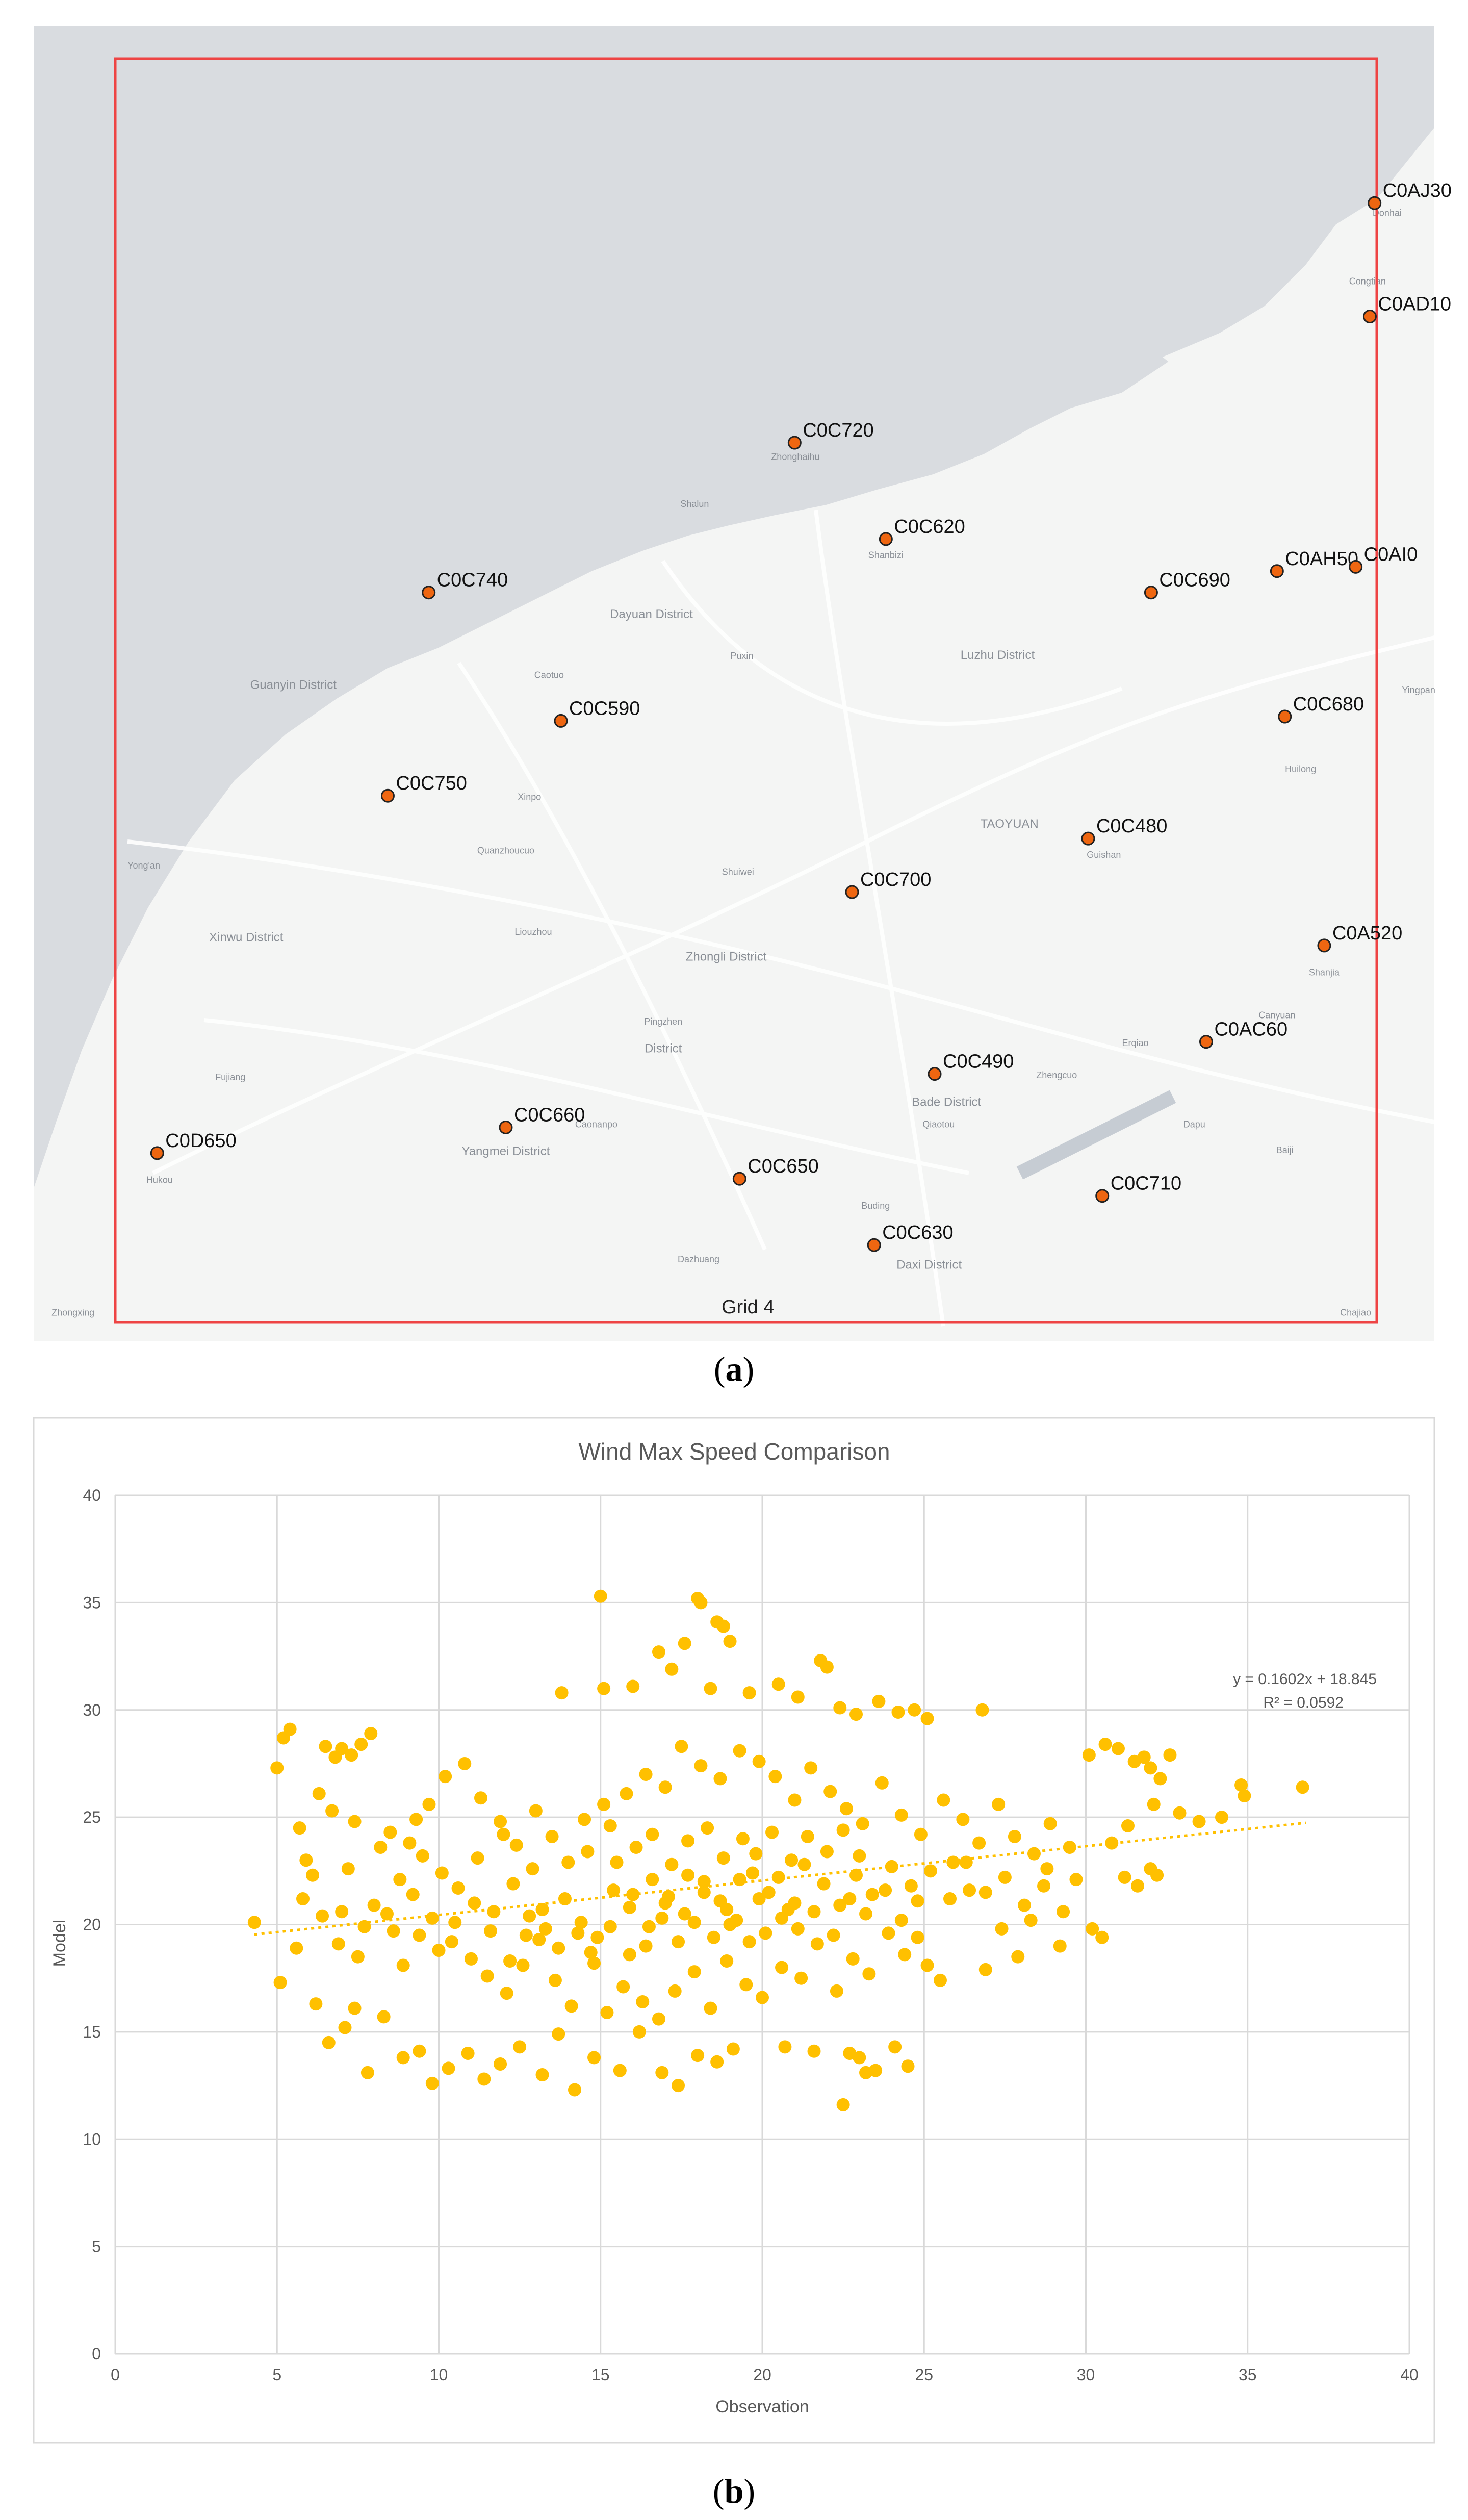  What do you see at coordinates (971, 1066) in the screenshot?
I see `station-c0c490: C0C490` at bounding box center [971, 1066].